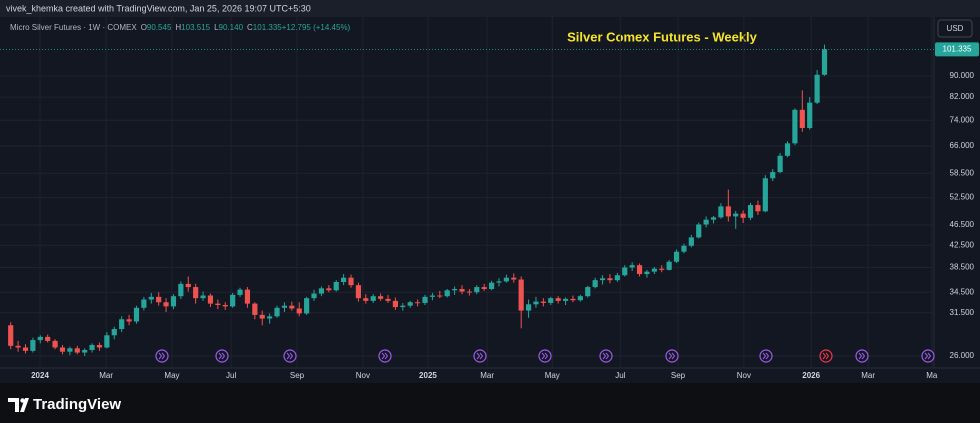  What do you see at coordinates (962, 75) in the screenshot?
I see `y-tick-label: 90.000` at bounding box center [962, 75].